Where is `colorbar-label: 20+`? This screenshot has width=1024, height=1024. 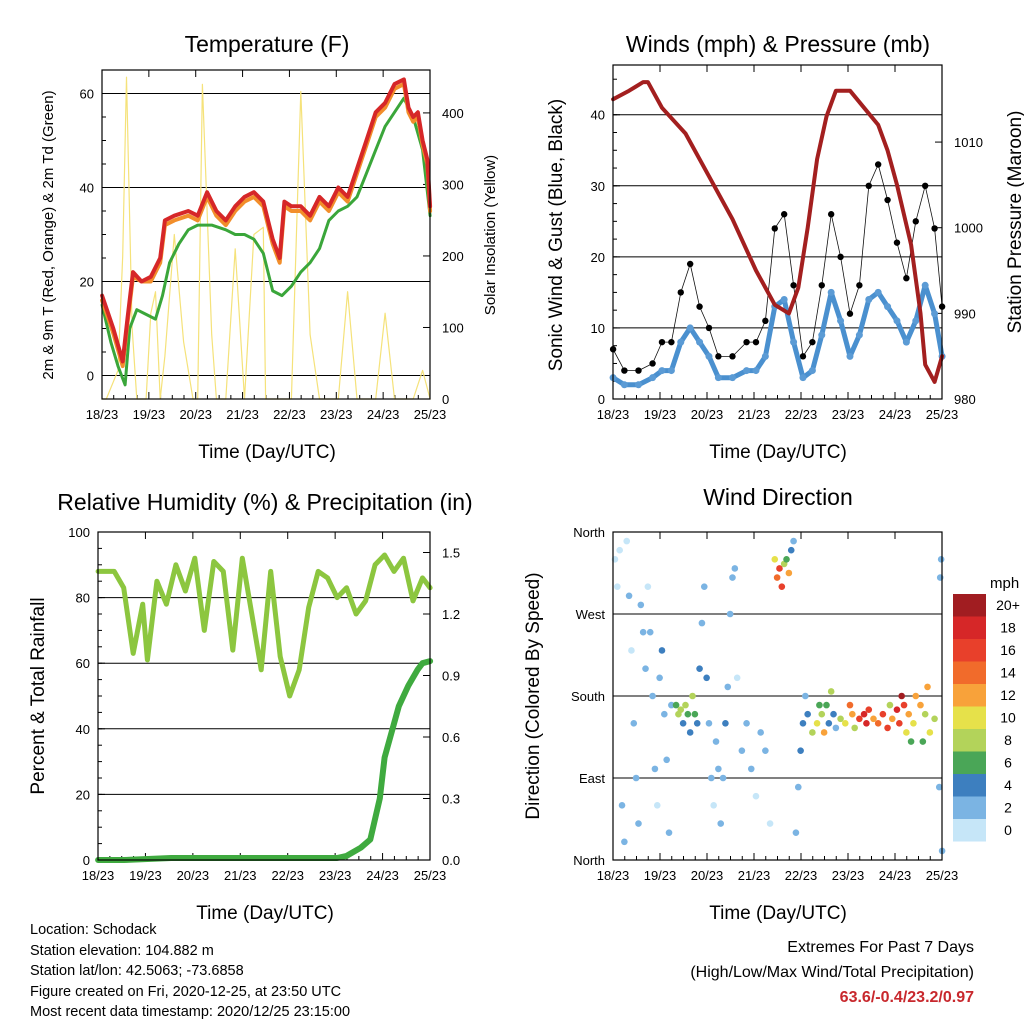 colorbar-label: 20+ is located at coordinates (1008, 605).